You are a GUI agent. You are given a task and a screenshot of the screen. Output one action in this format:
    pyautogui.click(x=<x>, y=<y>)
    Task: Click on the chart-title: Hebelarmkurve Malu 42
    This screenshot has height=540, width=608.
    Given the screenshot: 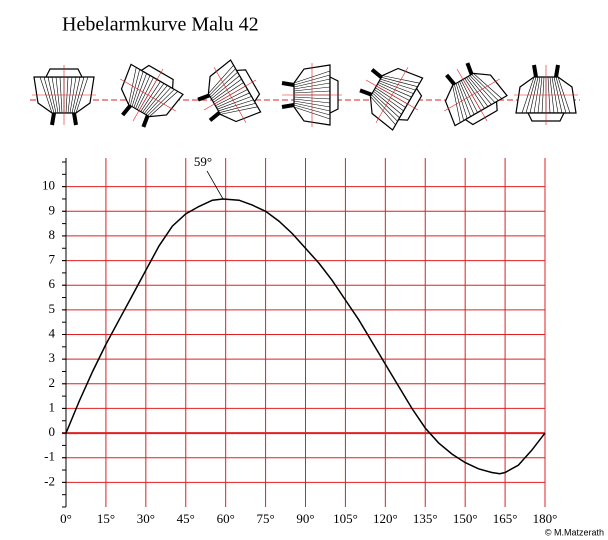 What is the action you would take?
    pyautogui.click(x=160, y=25)
    